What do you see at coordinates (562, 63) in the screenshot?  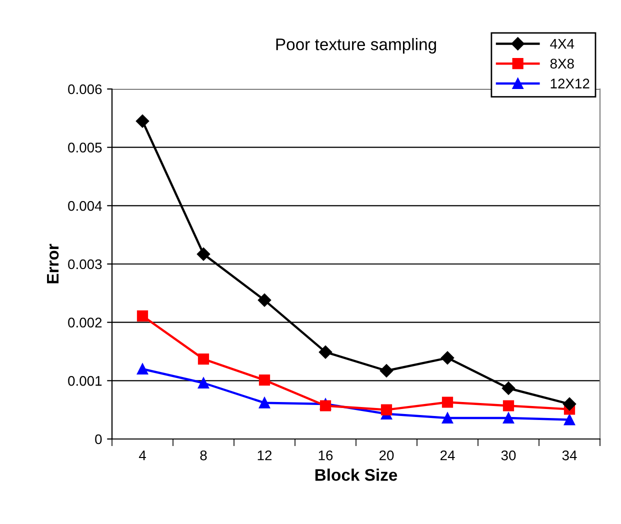 I see `legend-label: 8X8` at bounding box center [562, 63].